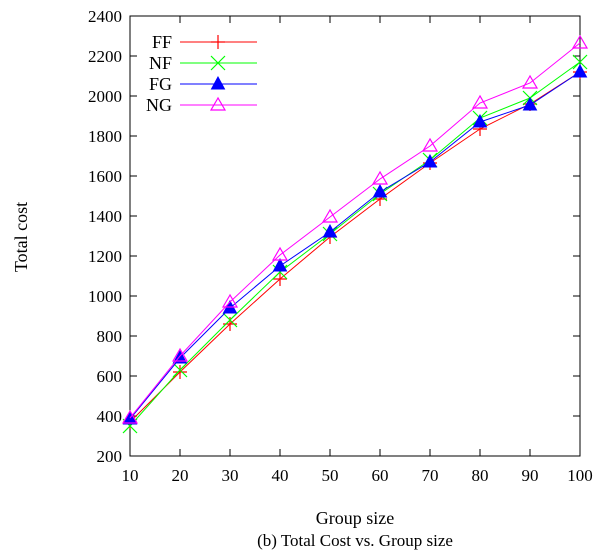 The image size is (601, 557). I want to click on legend-marker-ff, so click(218, 42).